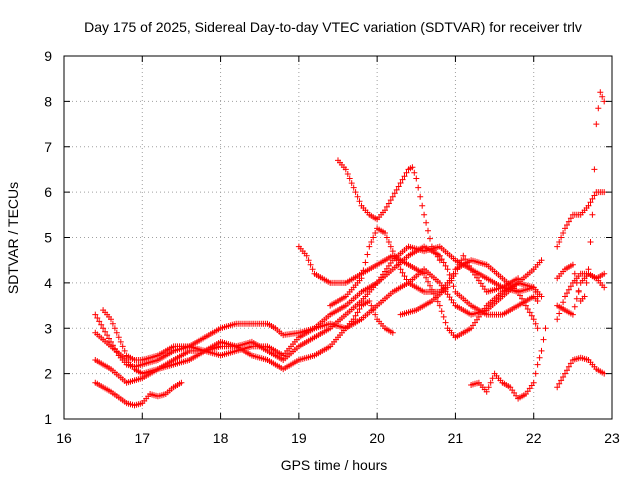 This screenshot has height=480, width=640. I want to click on series-track-e, so click(138, 394).